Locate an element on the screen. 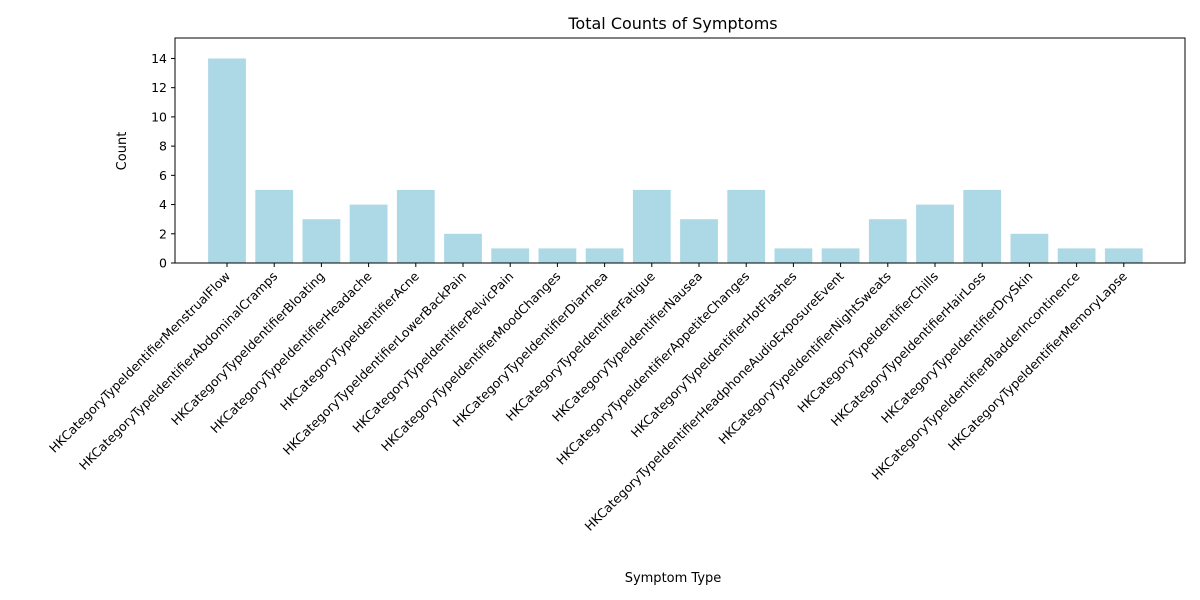  bar-hairloss is located at coordinates (982, 226).